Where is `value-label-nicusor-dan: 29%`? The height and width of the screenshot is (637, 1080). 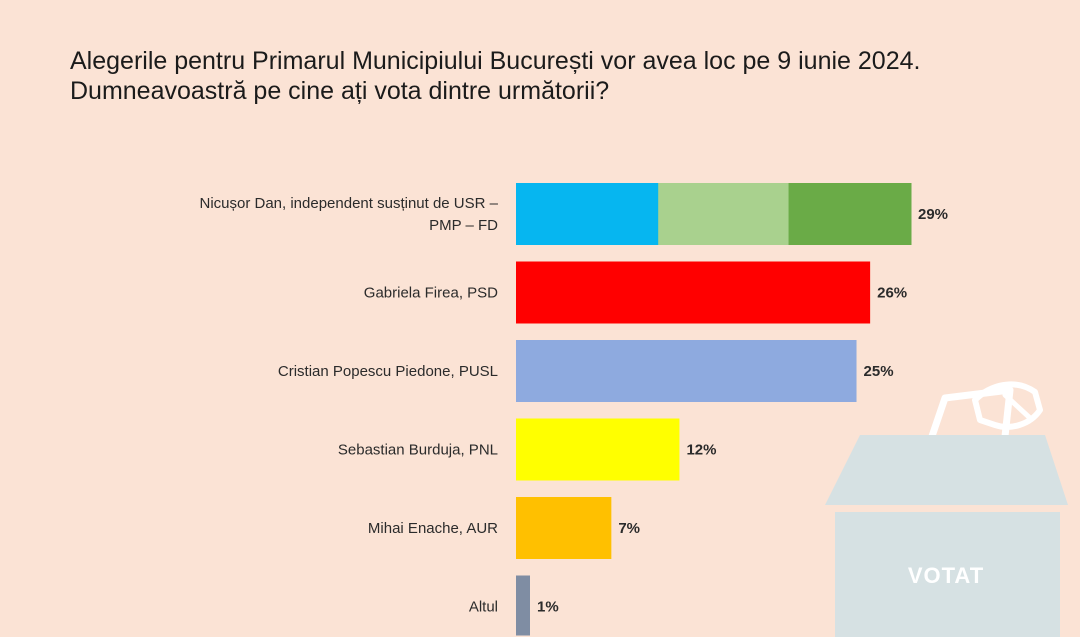
value-label-nicusor-dan: 29% is located at coordinates (933, 214).